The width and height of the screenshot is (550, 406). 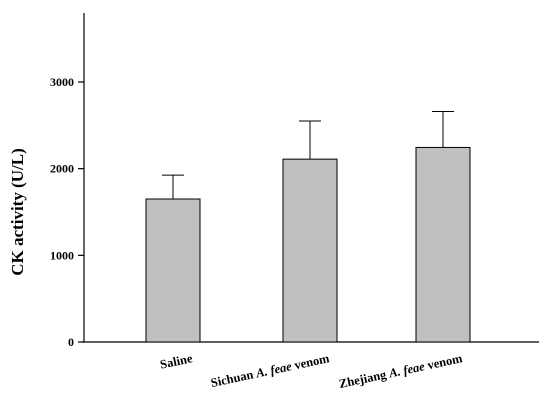 What do you see at coordinates (401, 371) in the screenshot?
I see `x-category-label: Zhejiang A. feae venom` at bounding box center [401, 371].